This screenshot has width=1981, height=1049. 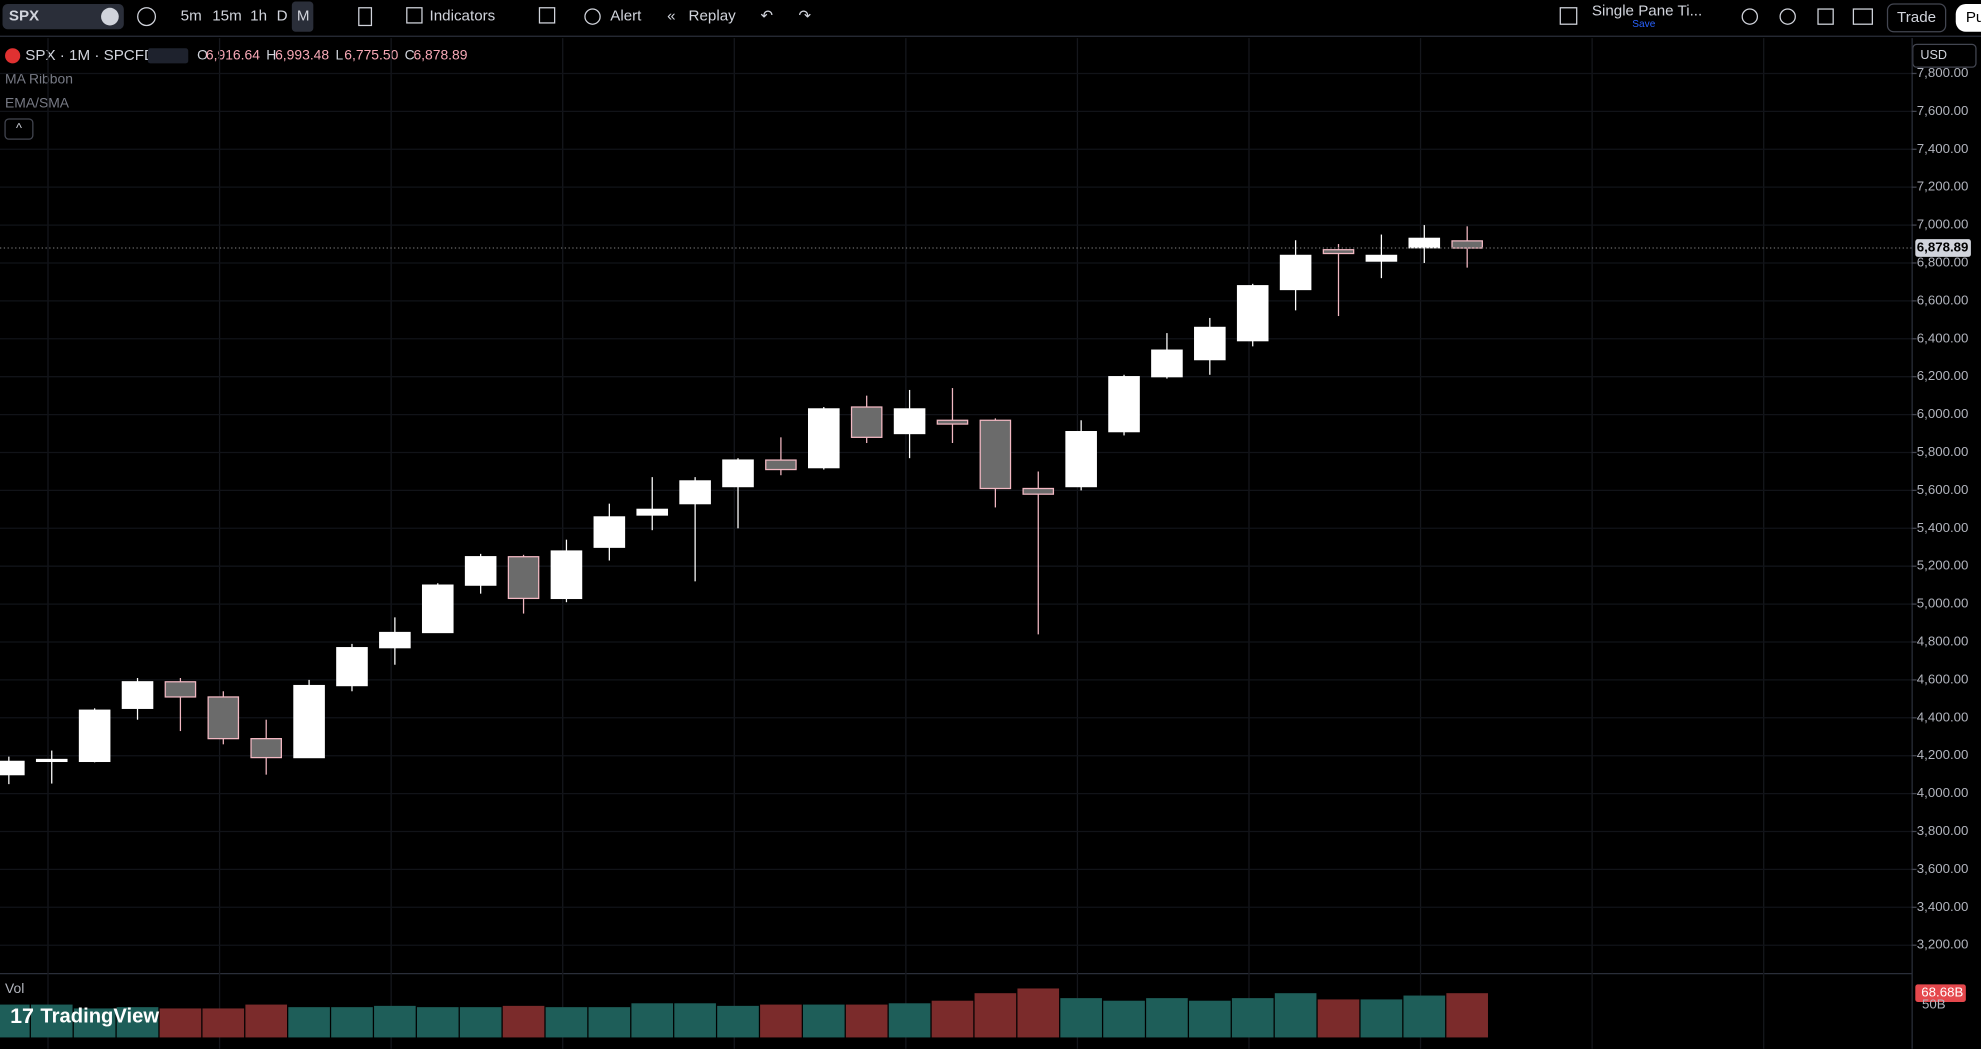 I want to click on snapshot-icon, so click(x=1862, y=16).